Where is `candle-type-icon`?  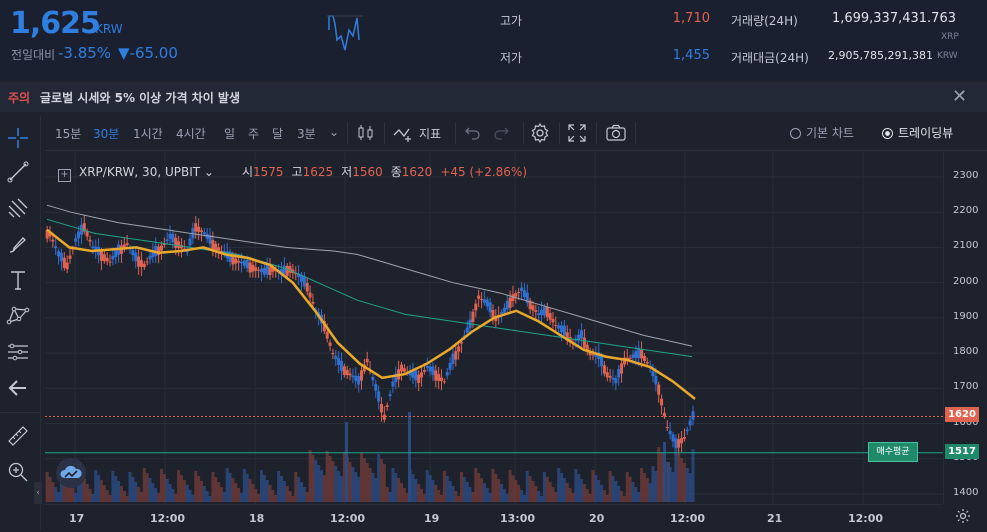
candle-type-icon is located at coordinates (366, 133).